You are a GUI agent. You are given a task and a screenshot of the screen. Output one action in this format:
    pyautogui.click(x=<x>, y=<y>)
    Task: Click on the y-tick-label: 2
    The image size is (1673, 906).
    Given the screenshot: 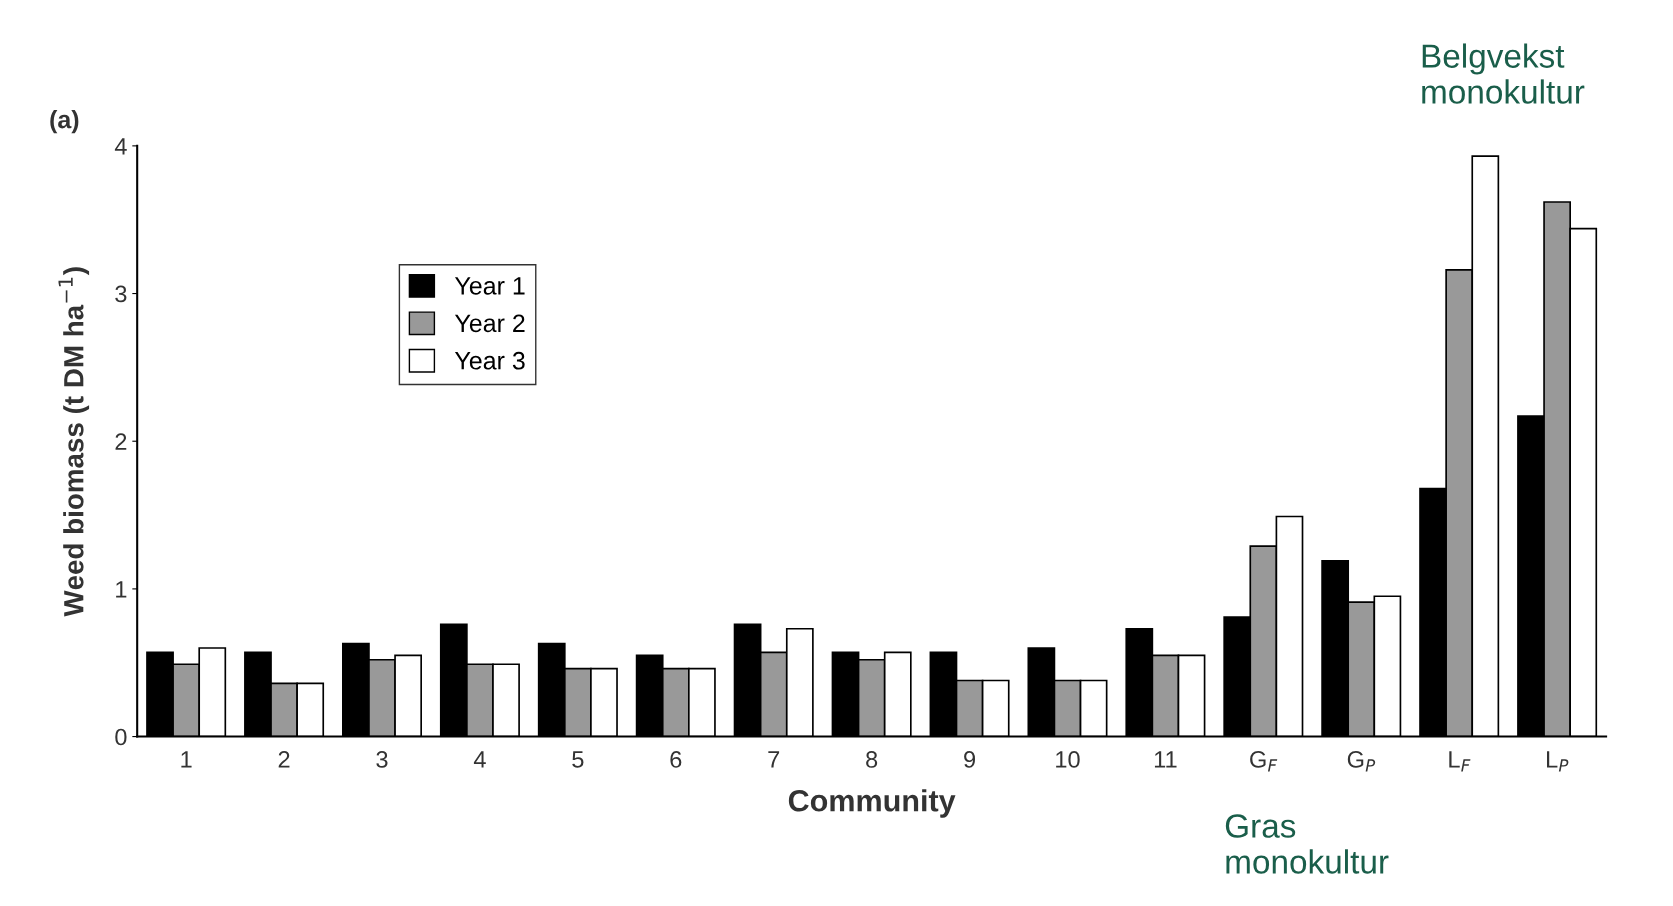 What is the action you would take?
    pyautogui.click(x=121, y=441)
    